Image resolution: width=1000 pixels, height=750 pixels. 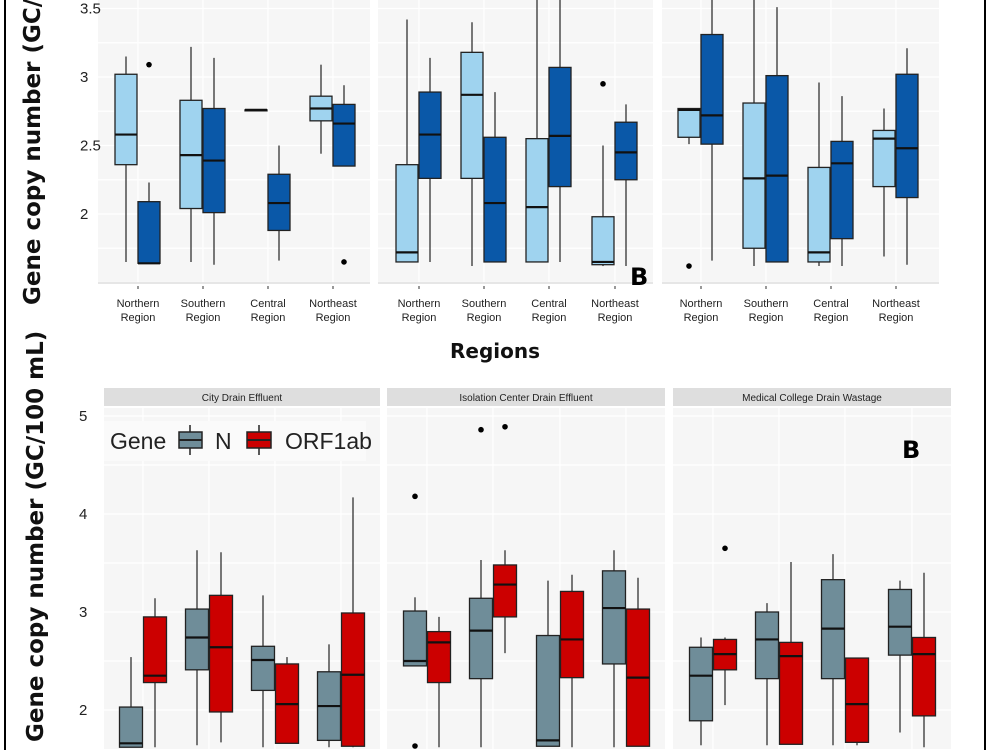 I want to click on top-panel-annotation: B, so click(x=639, y=277).